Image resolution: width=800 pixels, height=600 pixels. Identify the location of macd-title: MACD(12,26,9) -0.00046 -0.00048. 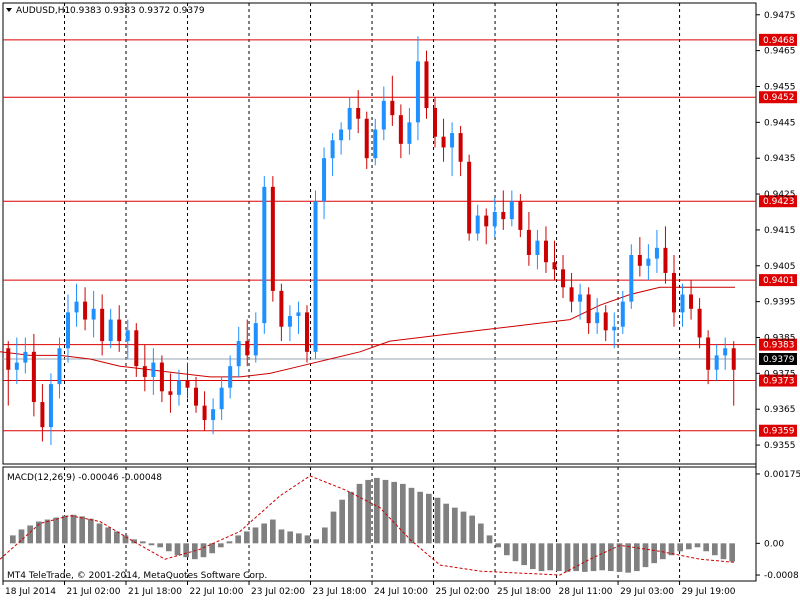
(84, 478).